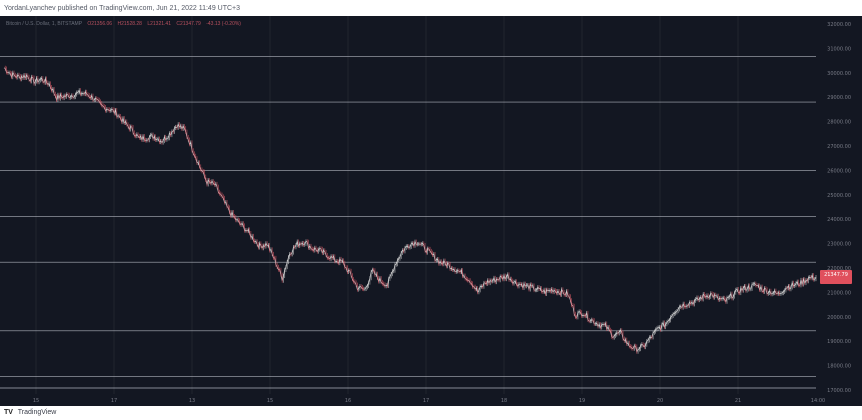 Image resolution: width=862 pixels, height=420 pixels. What do you see at coordinates (582, 401) in the screenshot?
I see `time-tick-label: 19` at bounding box center [582, 401].